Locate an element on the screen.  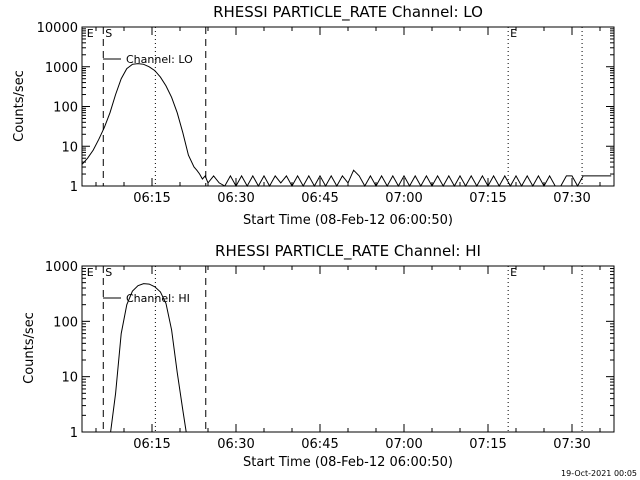
x-tick-label-hi: 07:00 is located at coordinates (403, 444).